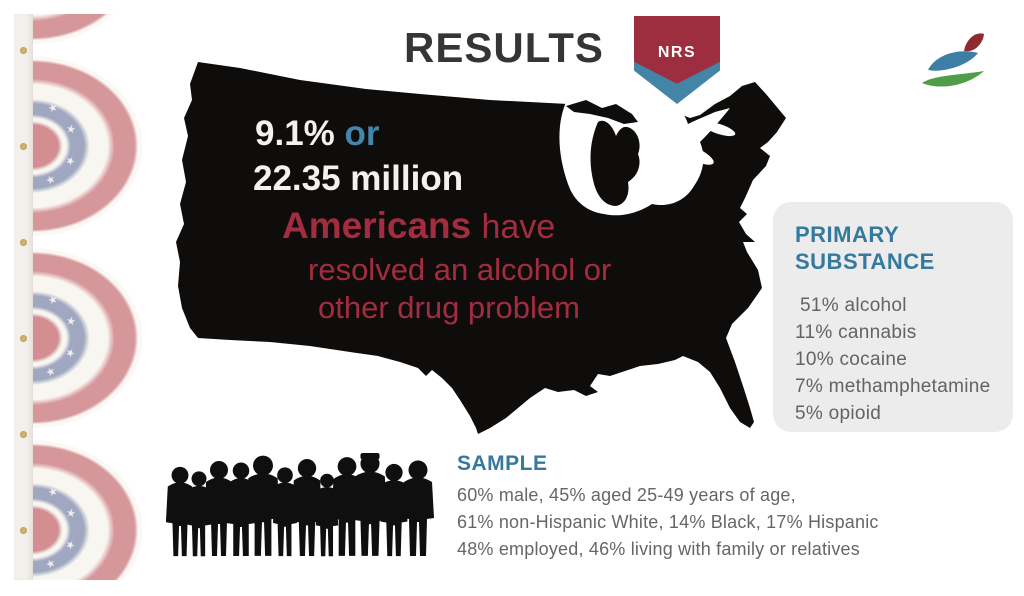 The image size is (1024, 596). What do you see at coordinates (893, 386) in the screenshot?
I see `substance-item-methamphetamine: 7% methamphetamine` at bounding box center [893, 386].